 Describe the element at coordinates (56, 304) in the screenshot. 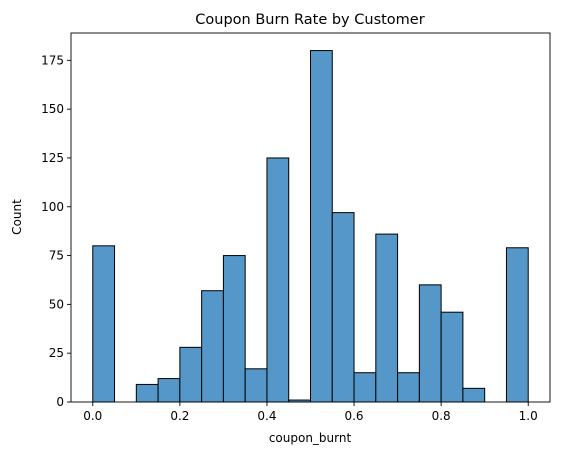

I see `y-tick-label: 50` at that location.